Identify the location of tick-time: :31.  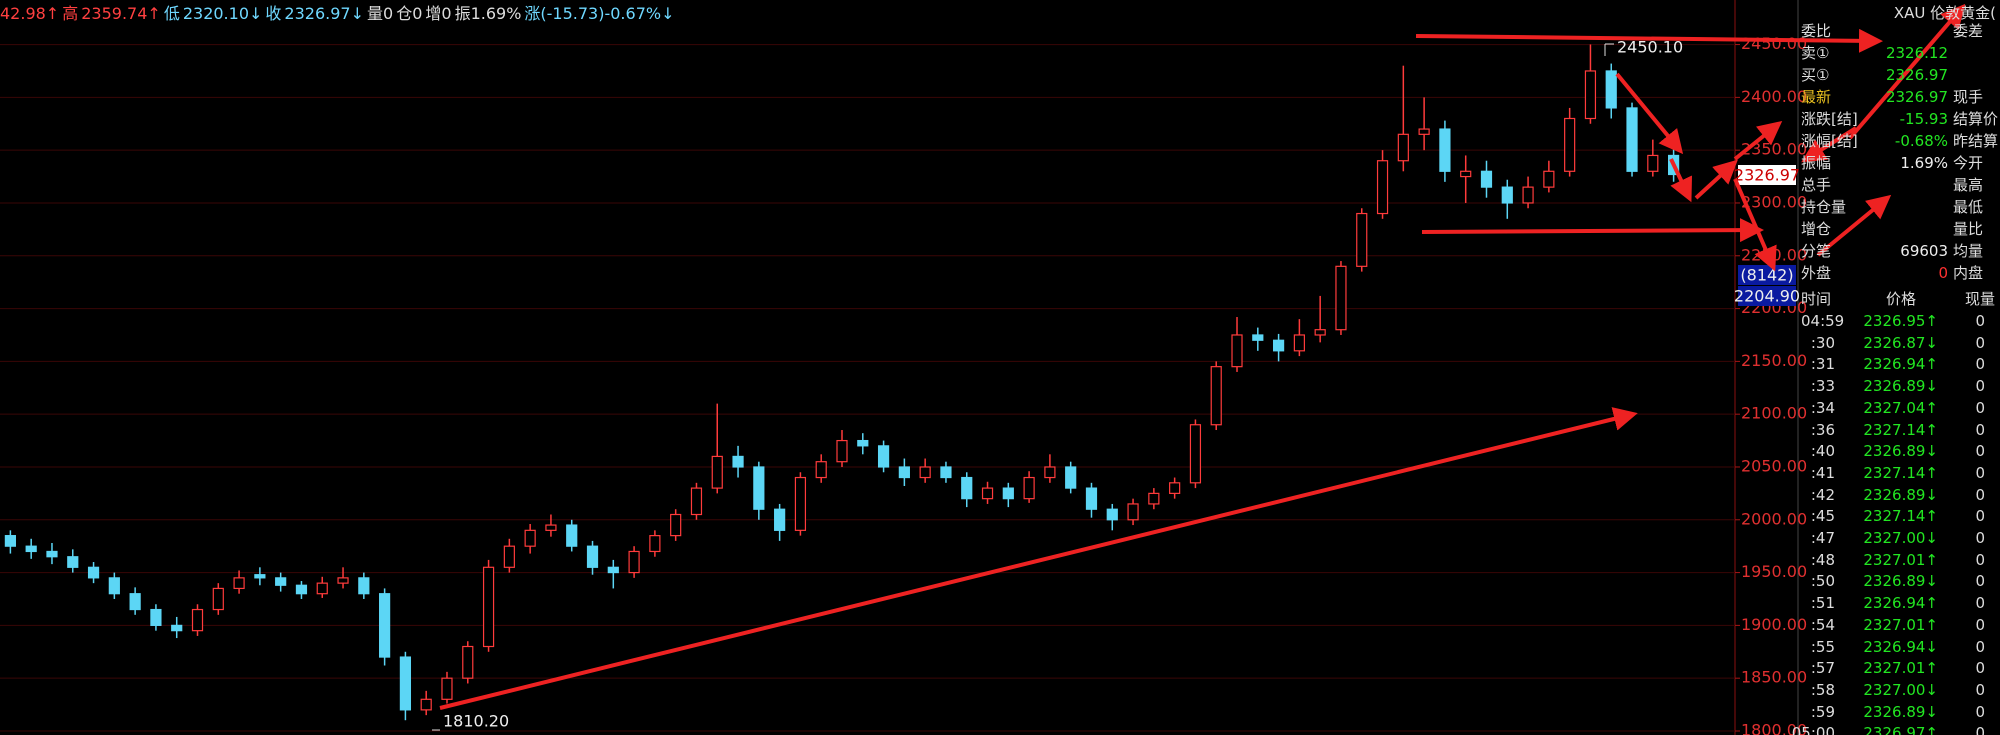
(1822, 364).